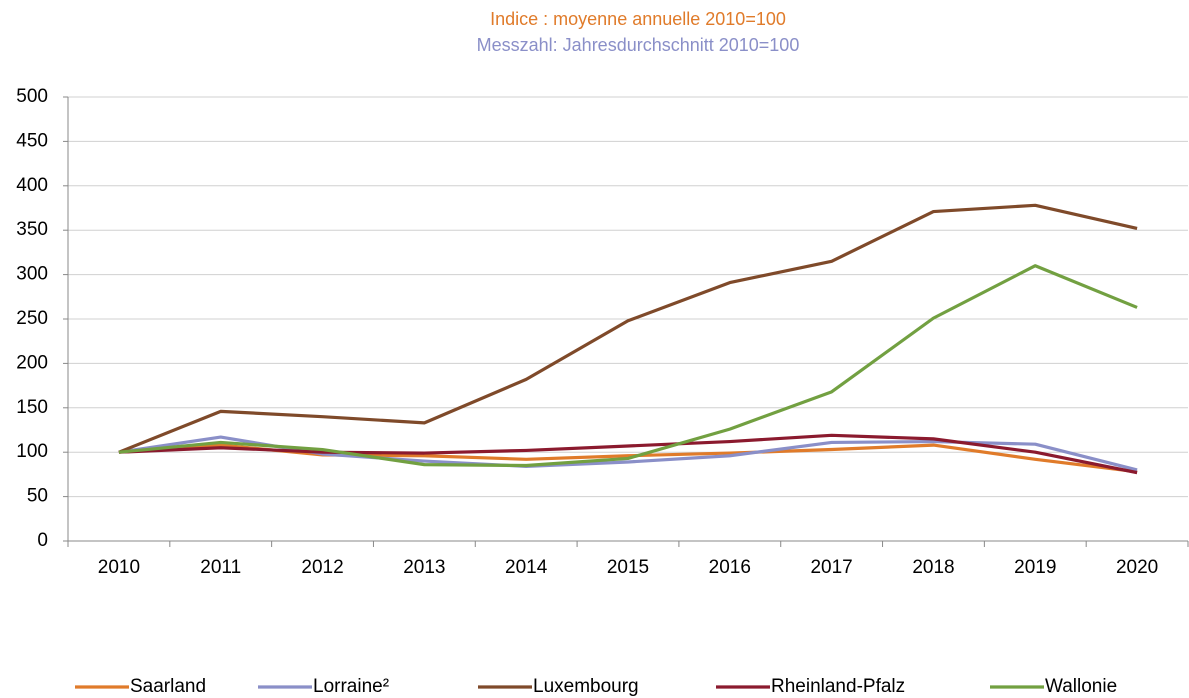 This screenshot has height=698, width=1189. Describe the element at coordinates (32, 140) in the screenshot. I see `y-tick-label: 450` at that location.